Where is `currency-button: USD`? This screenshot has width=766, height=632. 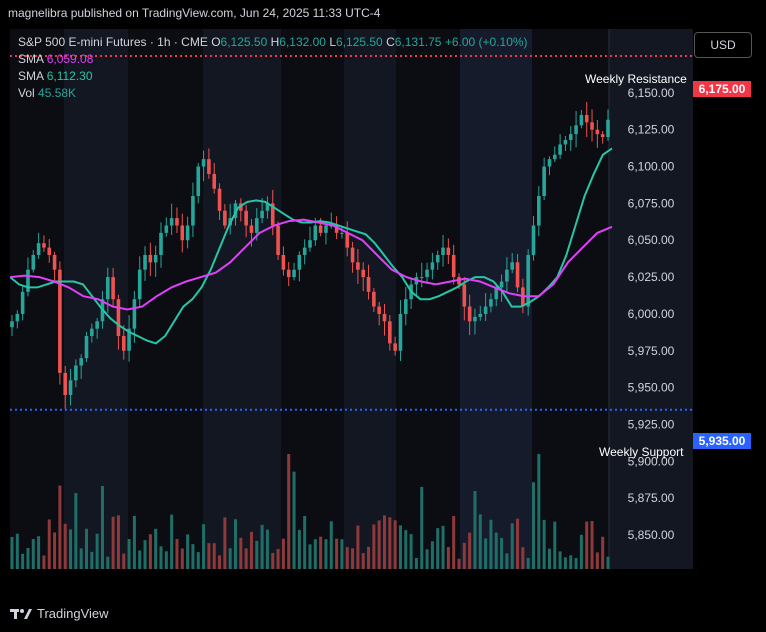 currency-button: USD is located at coordinates (723, 45).